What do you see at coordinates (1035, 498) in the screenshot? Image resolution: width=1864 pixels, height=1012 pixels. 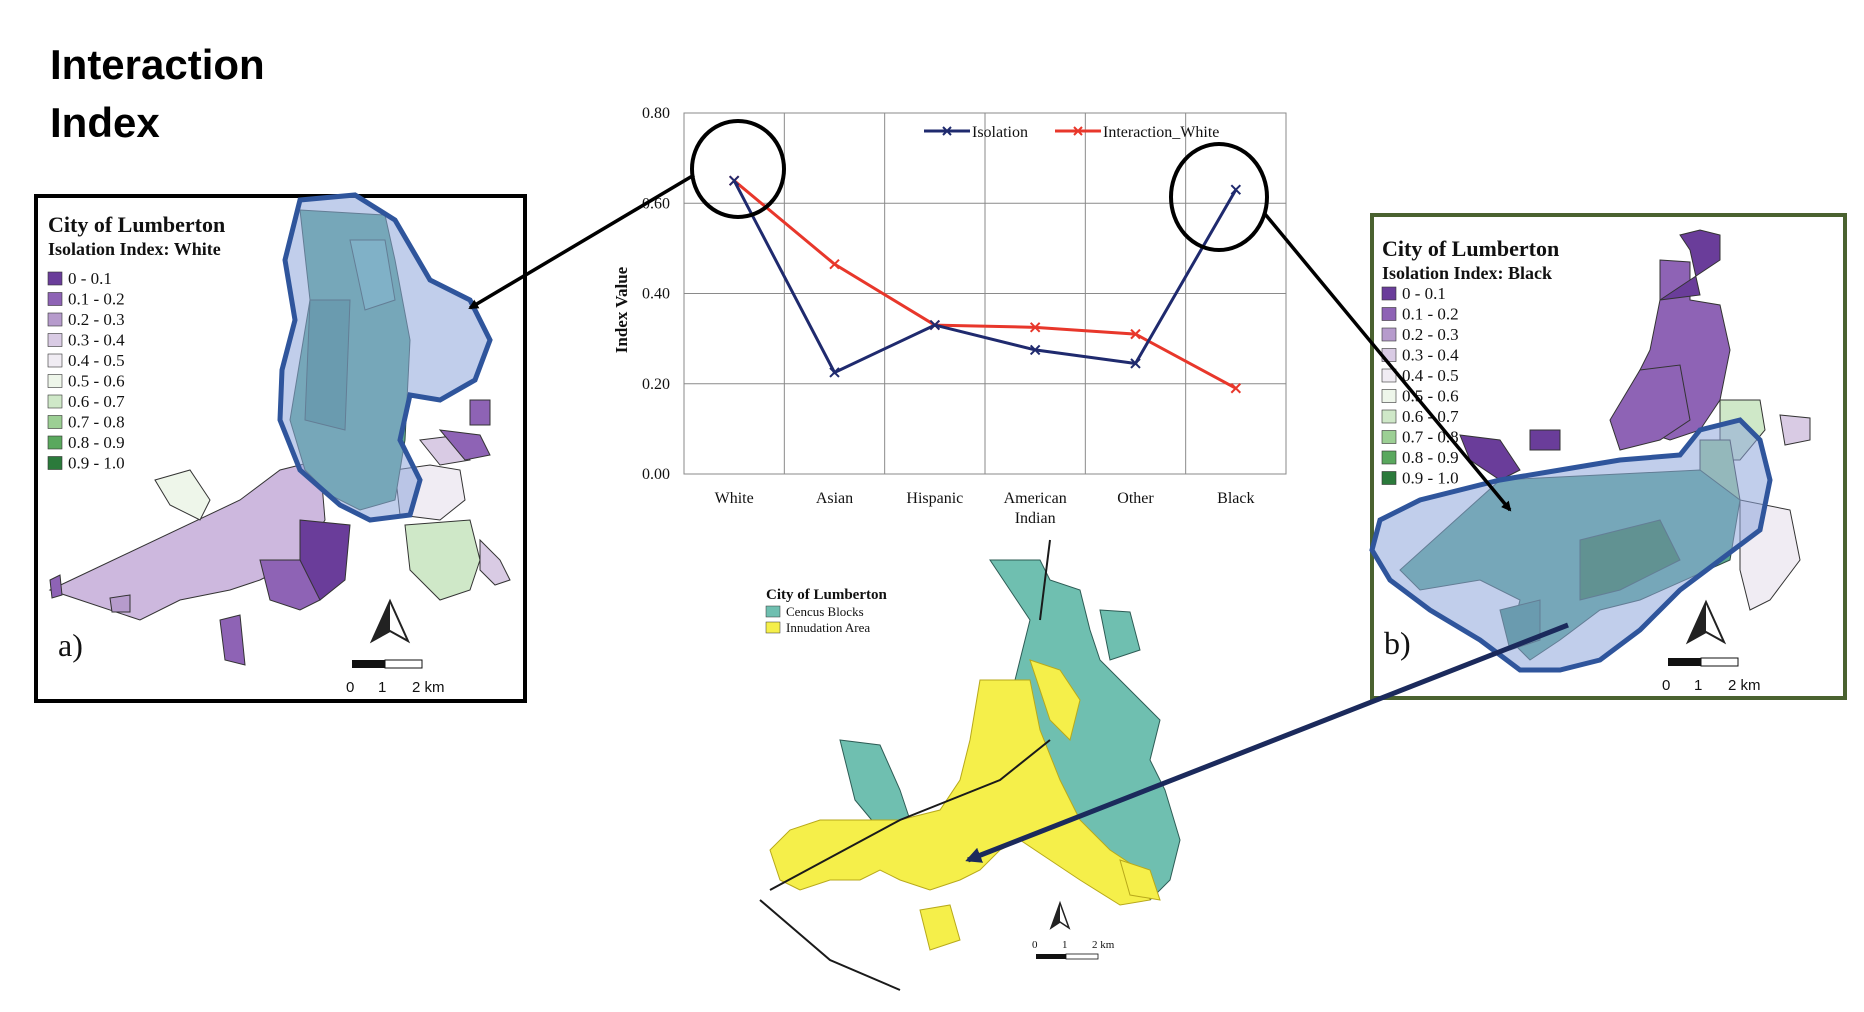 I see `chart-x-tick-label: American` at bounding box center [1035, 498].